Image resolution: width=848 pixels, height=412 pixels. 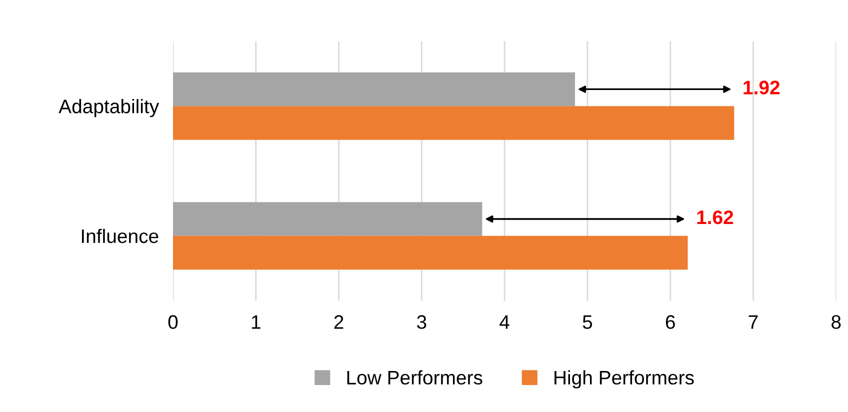 I want to click on y-tick-label: Influence, so click(x=120, y=236).